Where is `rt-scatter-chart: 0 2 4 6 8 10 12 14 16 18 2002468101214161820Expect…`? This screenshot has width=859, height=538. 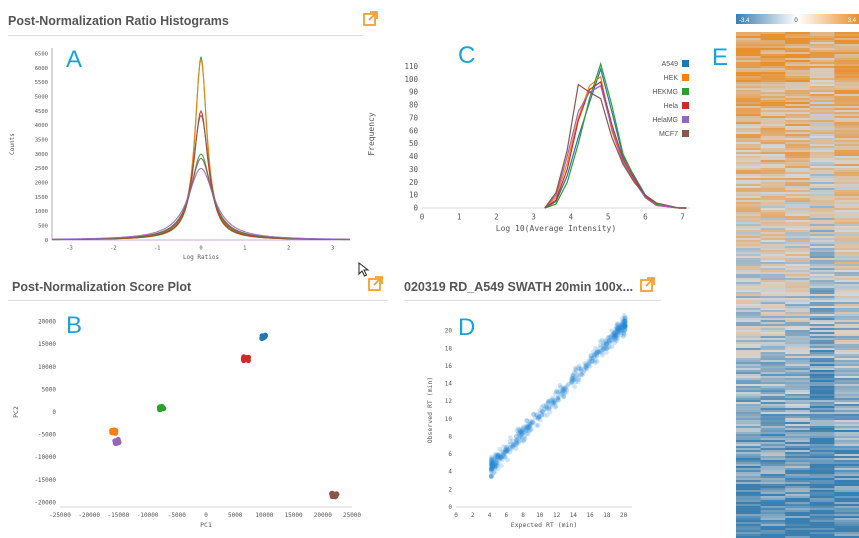
rt-scatter-chart: 0 2 4 6 8 10 12 14 16 18 2002468101214161820Expect… is located at coordinates (529, 421).